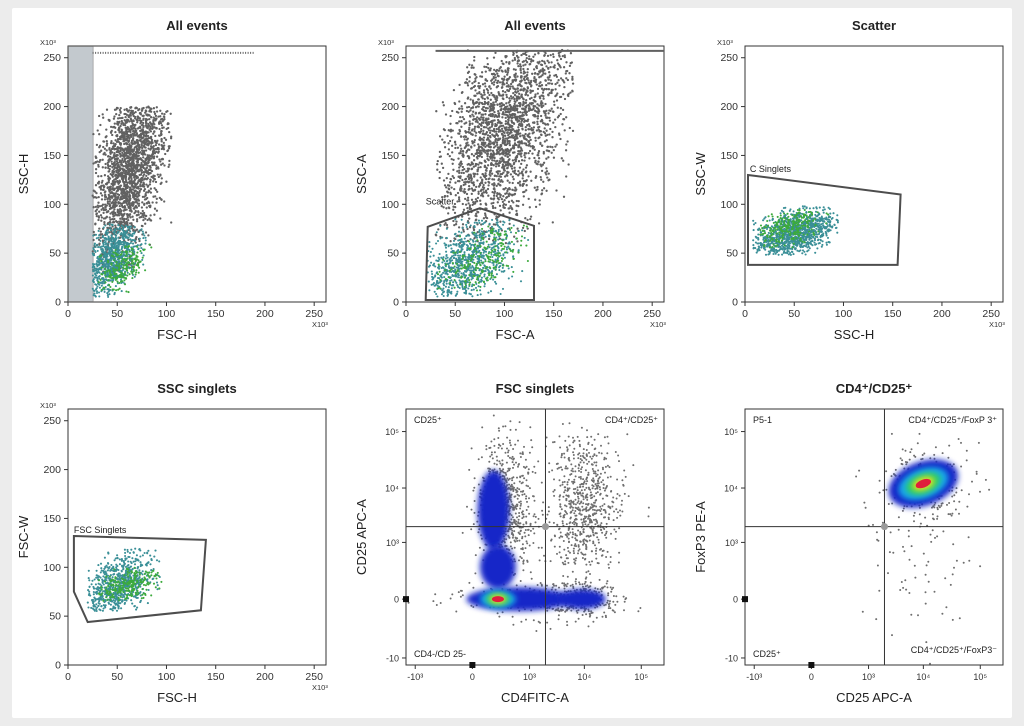 The image size is (1024, 726). Describe the element at coordinates (68, 314) in the screenshot. I see `x-tick-label: 0` at that location.